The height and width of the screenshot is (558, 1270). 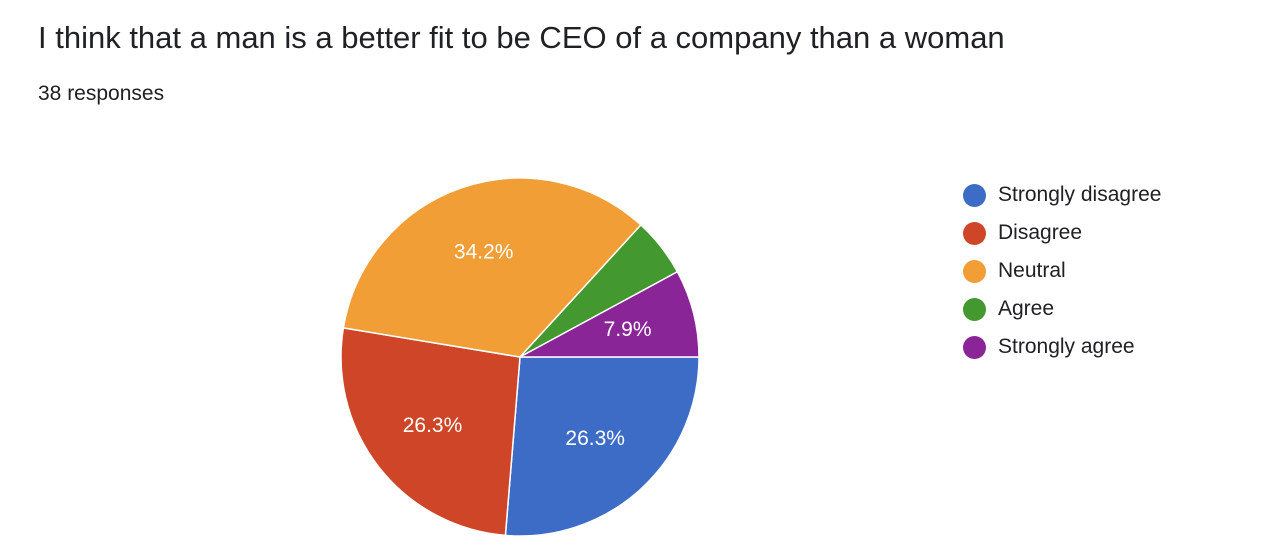 I want to click on response-count: 38 responses, so click(x=101, y=93).